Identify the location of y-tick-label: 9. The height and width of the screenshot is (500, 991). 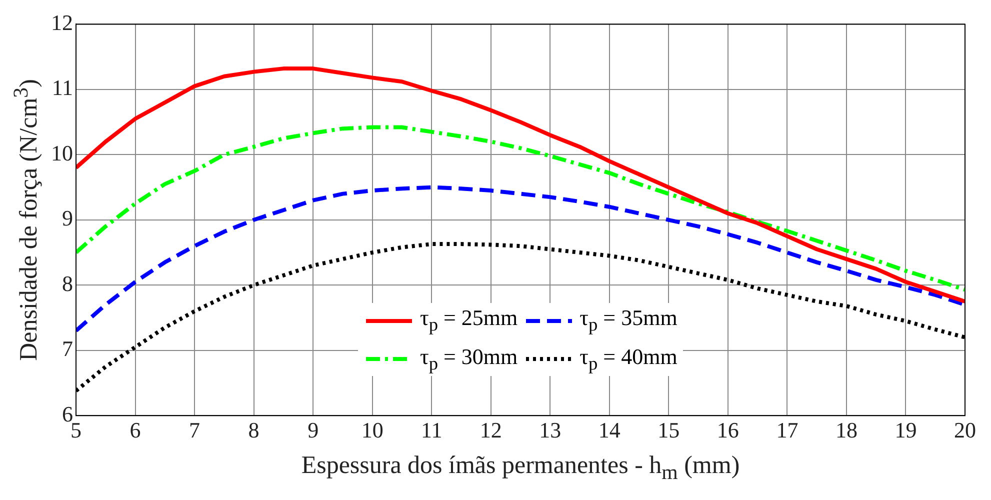
(67, 218).